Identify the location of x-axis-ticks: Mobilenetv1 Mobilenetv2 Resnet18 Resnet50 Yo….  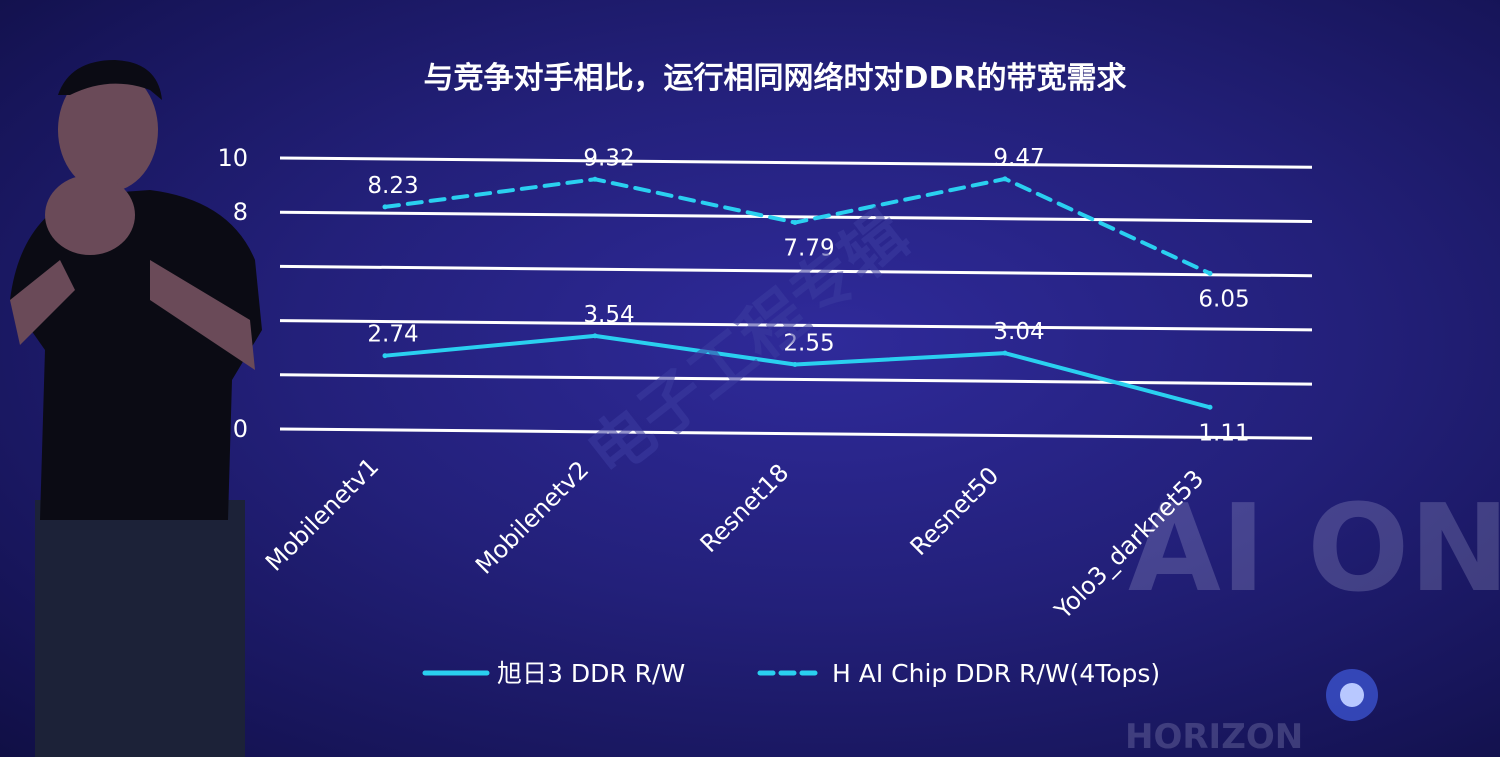
(734, 538).